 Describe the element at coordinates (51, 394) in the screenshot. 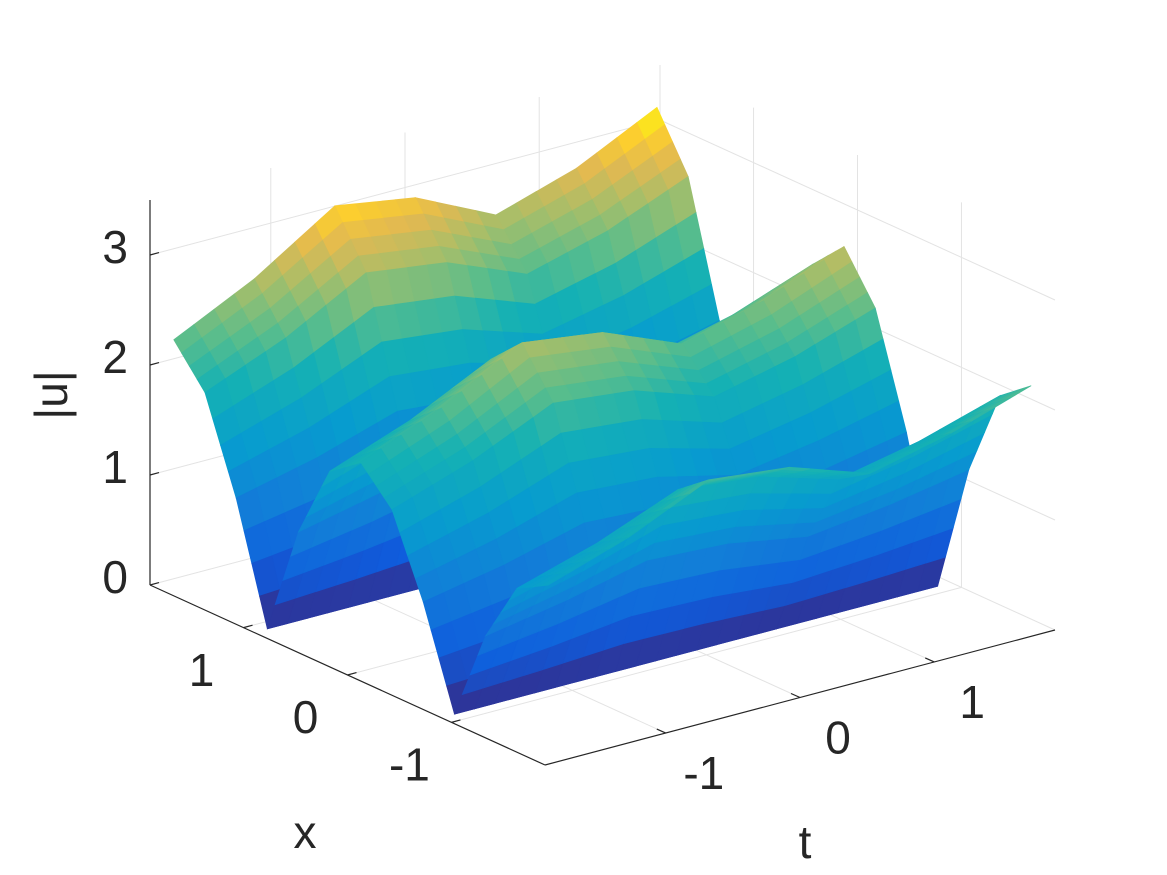

I see `z-axis-label: |u|` at that location.